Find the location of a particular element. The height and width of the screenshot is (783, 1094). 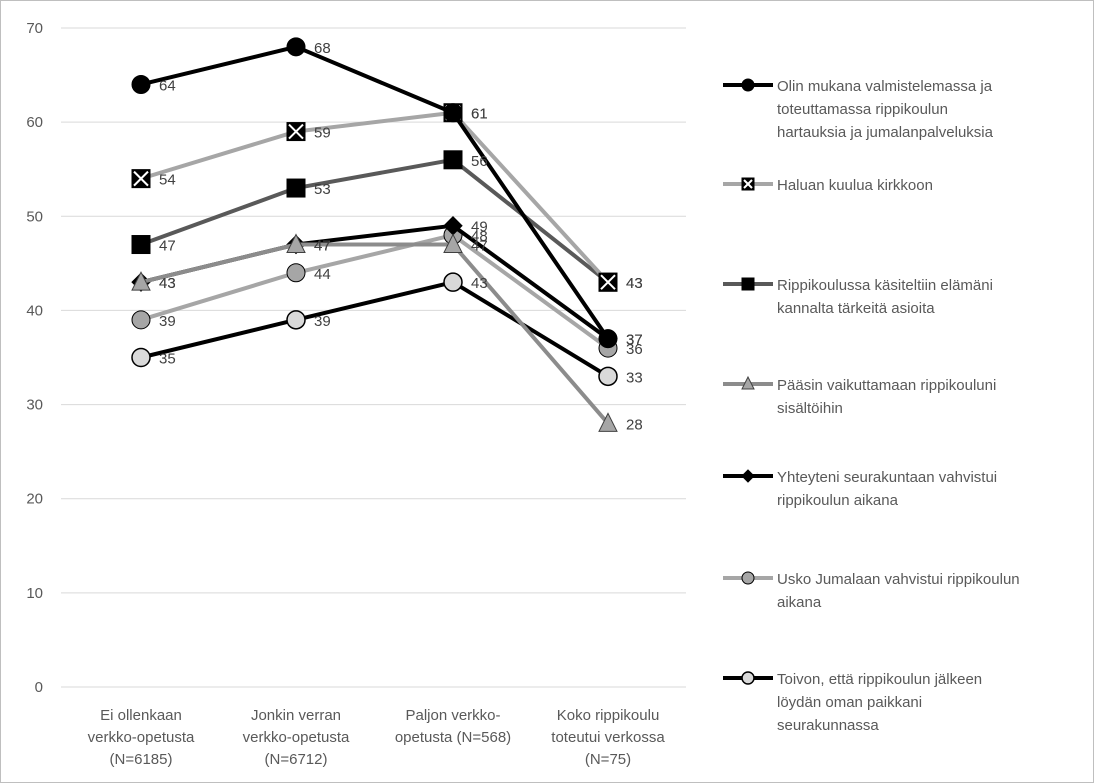

data-label: 33 is located at coordinates (634, 377).